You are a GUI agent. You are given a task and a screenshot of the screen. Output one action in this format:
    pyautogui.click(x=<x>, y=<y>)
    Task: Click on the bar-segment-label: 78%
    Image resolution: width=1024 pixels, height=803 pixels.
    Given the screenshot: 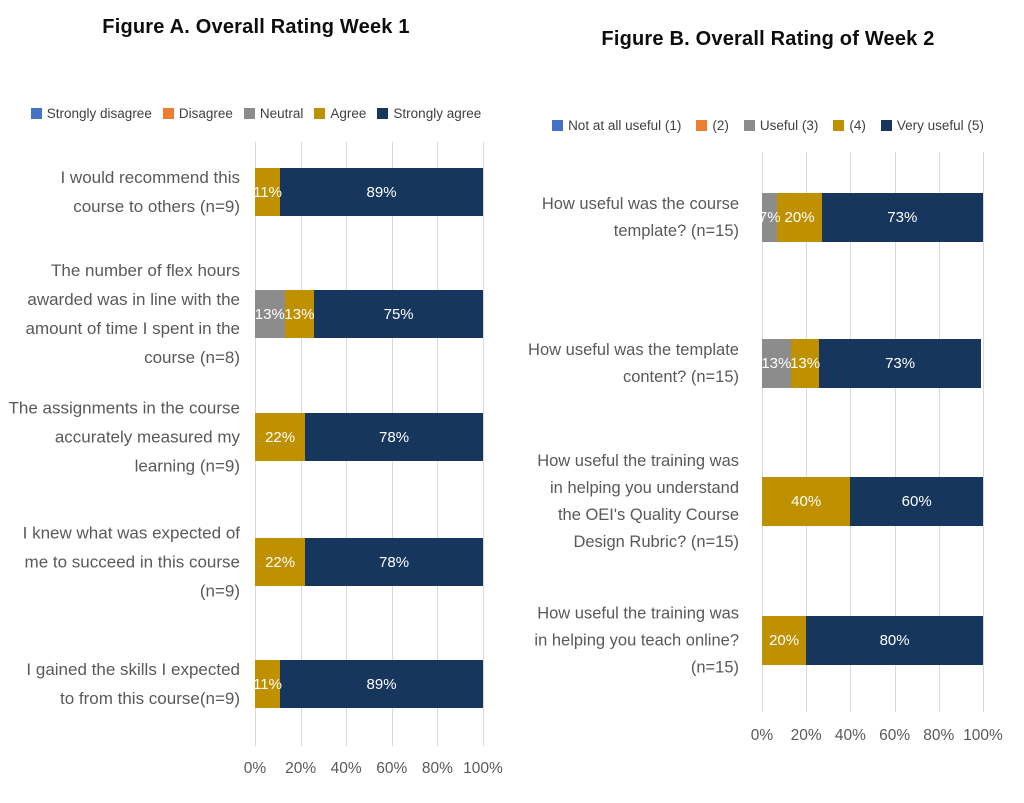 What is the action you would take?
    pyautogui.click(x=394, y=437)
    